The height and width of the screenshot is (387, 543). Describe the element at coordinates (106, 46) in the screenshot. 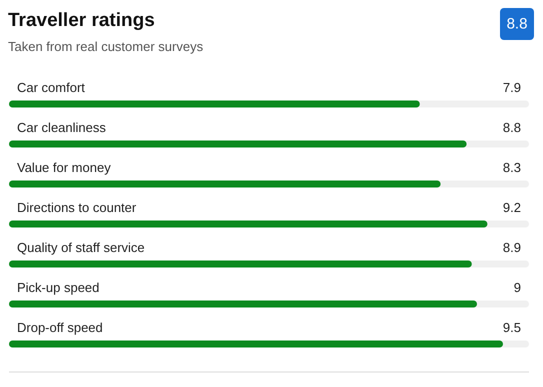

I see `chart-subtitle: Taken from real customer surveys` at that location.